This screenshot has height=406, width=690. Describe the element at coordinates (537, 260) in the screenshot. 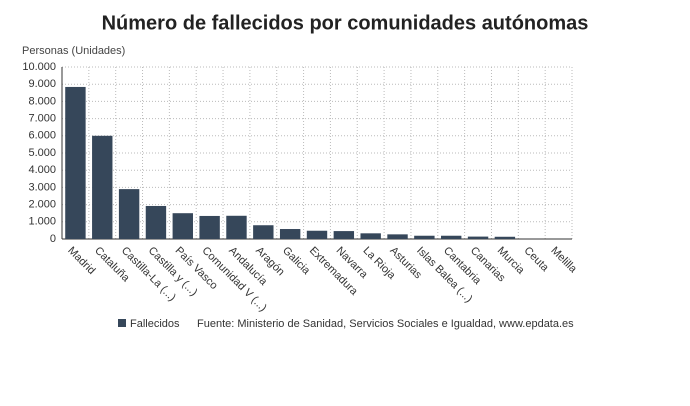

I see `x-tick-label: Ceuta` at that location.